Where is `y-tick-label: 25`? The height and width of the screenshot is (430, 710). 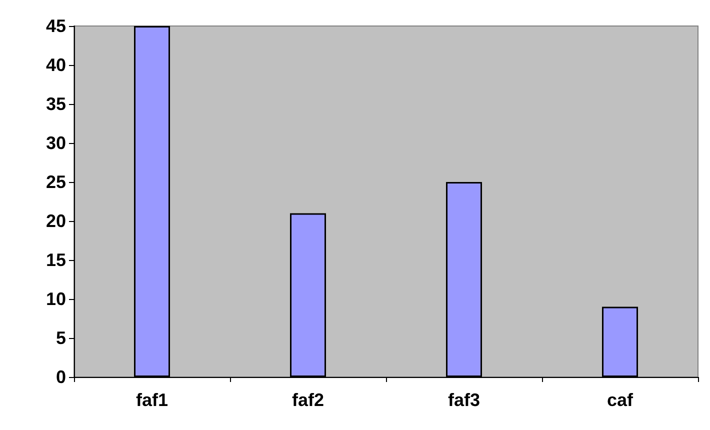 y-tick-label: 25 is located at coordinates (56, 182).